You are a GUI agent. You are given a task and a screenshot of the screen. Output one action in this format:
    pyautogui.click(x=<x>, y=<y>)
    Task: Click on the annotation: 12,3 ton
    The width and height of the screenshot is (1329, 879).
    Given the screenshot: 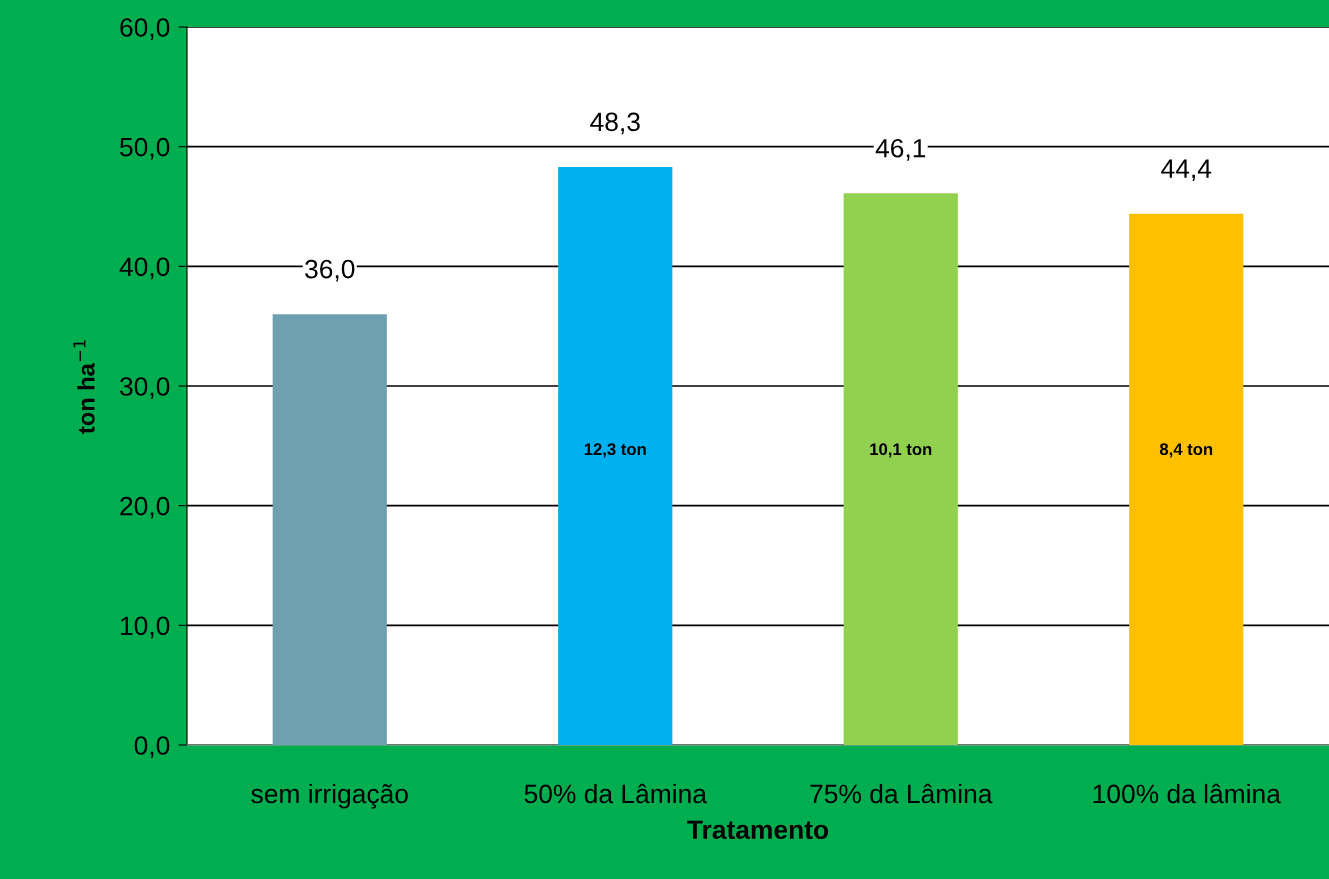 What is the action you would take?
    pyautogui.click(x=615, y=450)
    